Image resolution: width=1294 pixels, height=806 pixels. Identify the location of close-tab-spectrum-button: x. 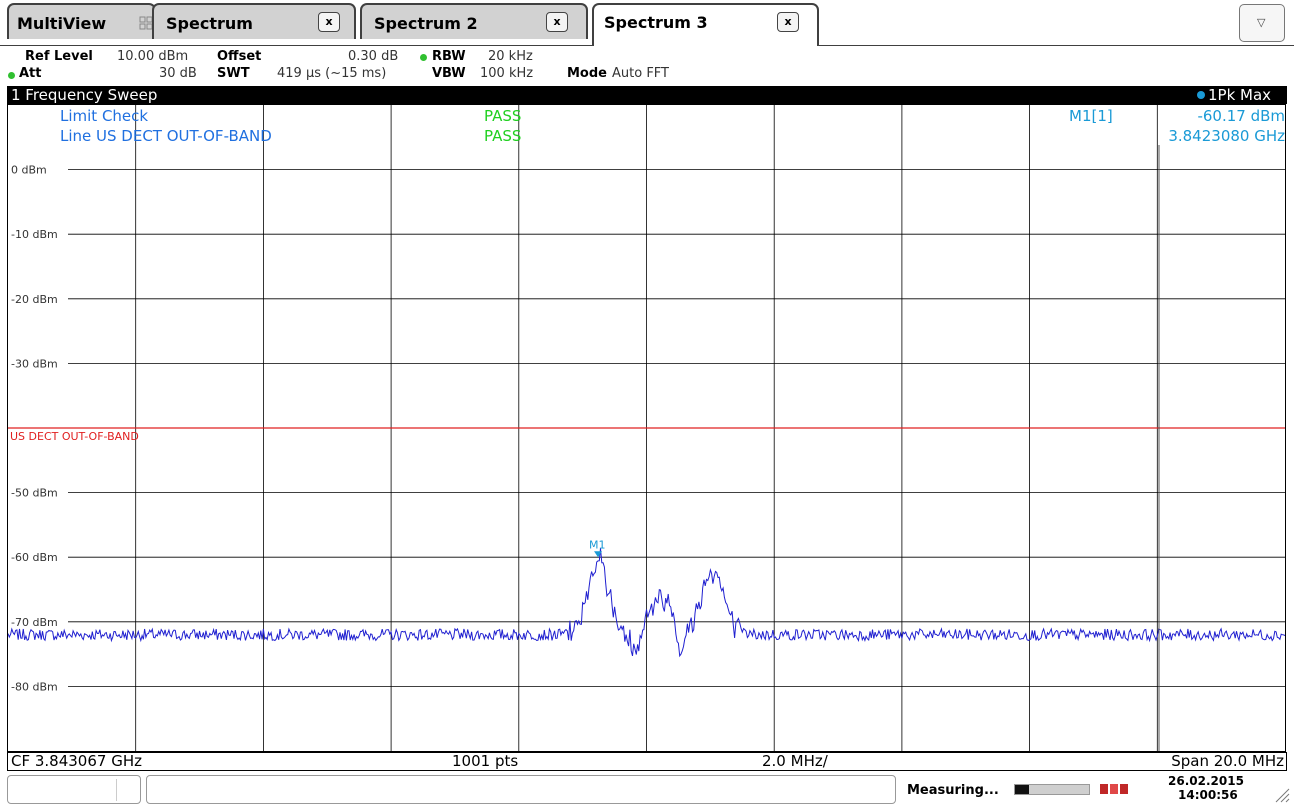
(329, 22).